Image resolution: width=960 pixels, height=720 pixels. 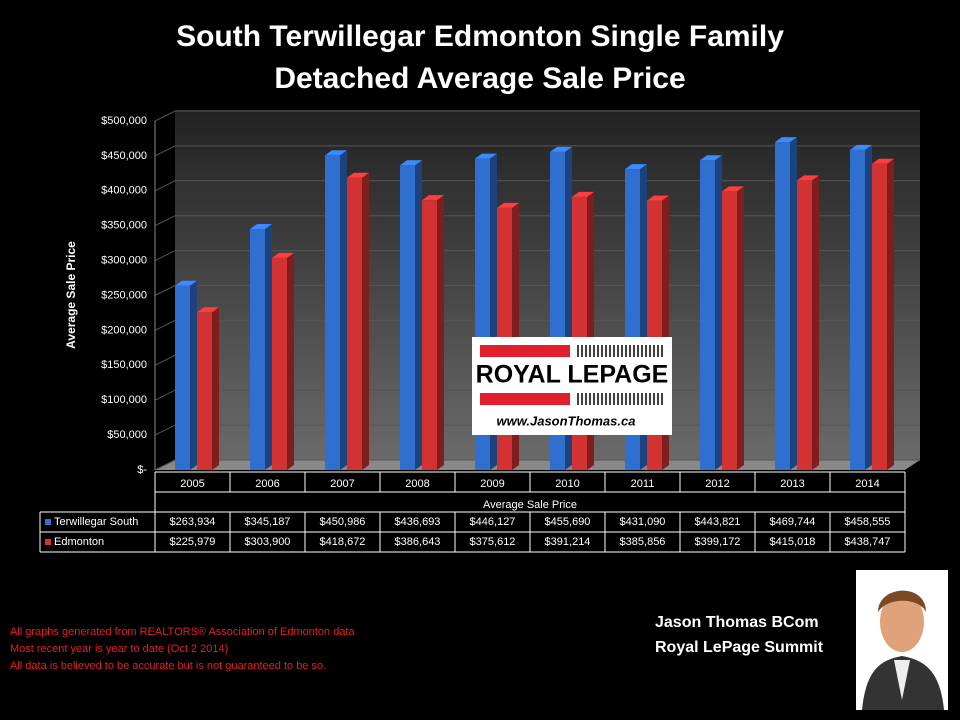 What do you see at coordinates (572, 375) in the screenshot?
I see `logo-brand: ROYAL LEPAGE` at bounding box center [572, 375].